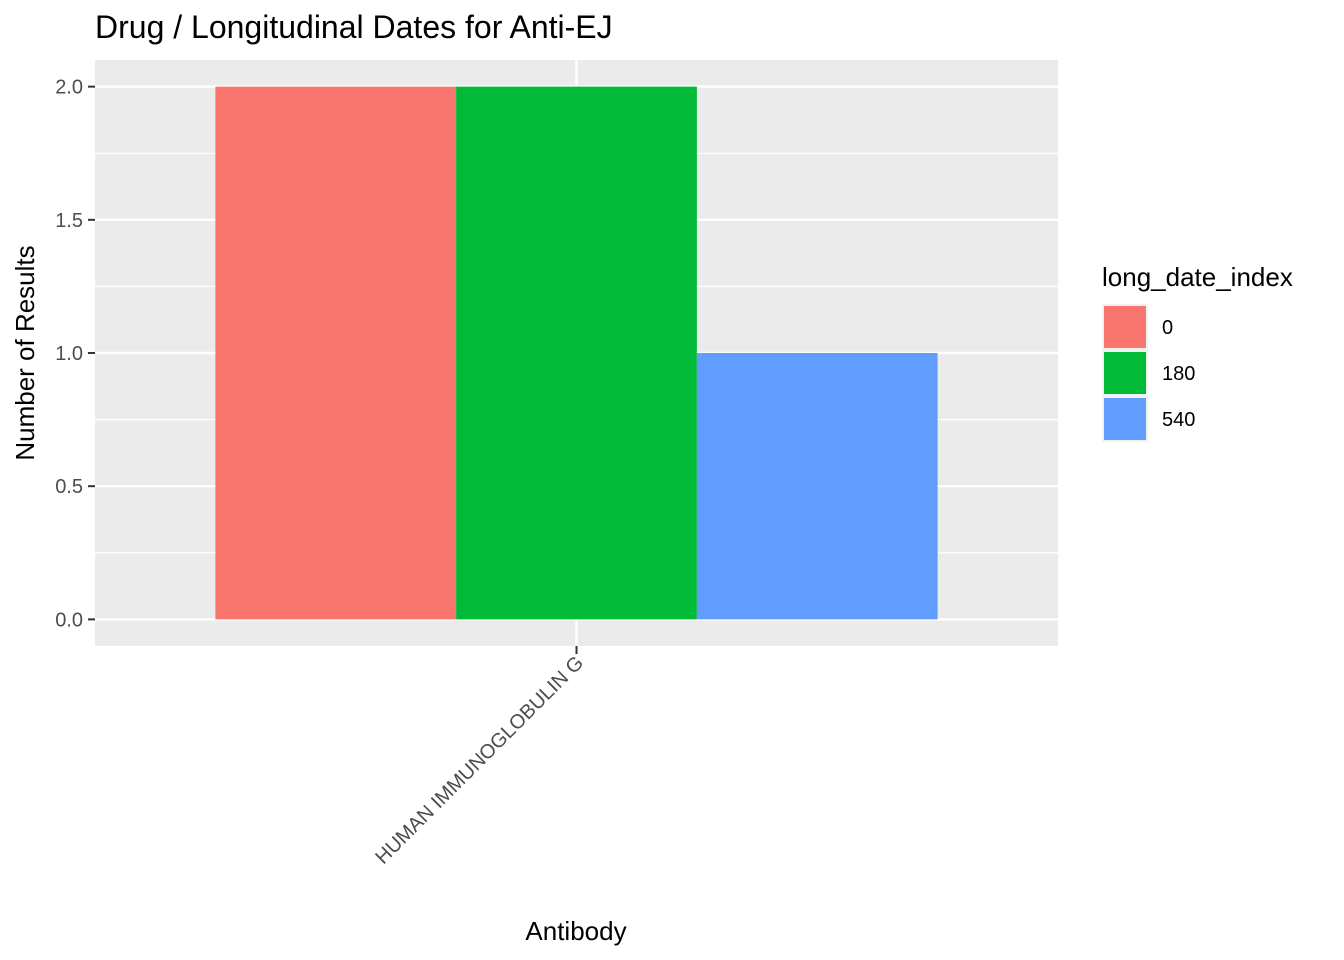 The height and width of the screenshot is (960, 1344). Describe the element at coordinates (354, 27) in the screenshot. I see `chart-title: Drug / Longitudinal Dates for Anti-EJ` at that location.